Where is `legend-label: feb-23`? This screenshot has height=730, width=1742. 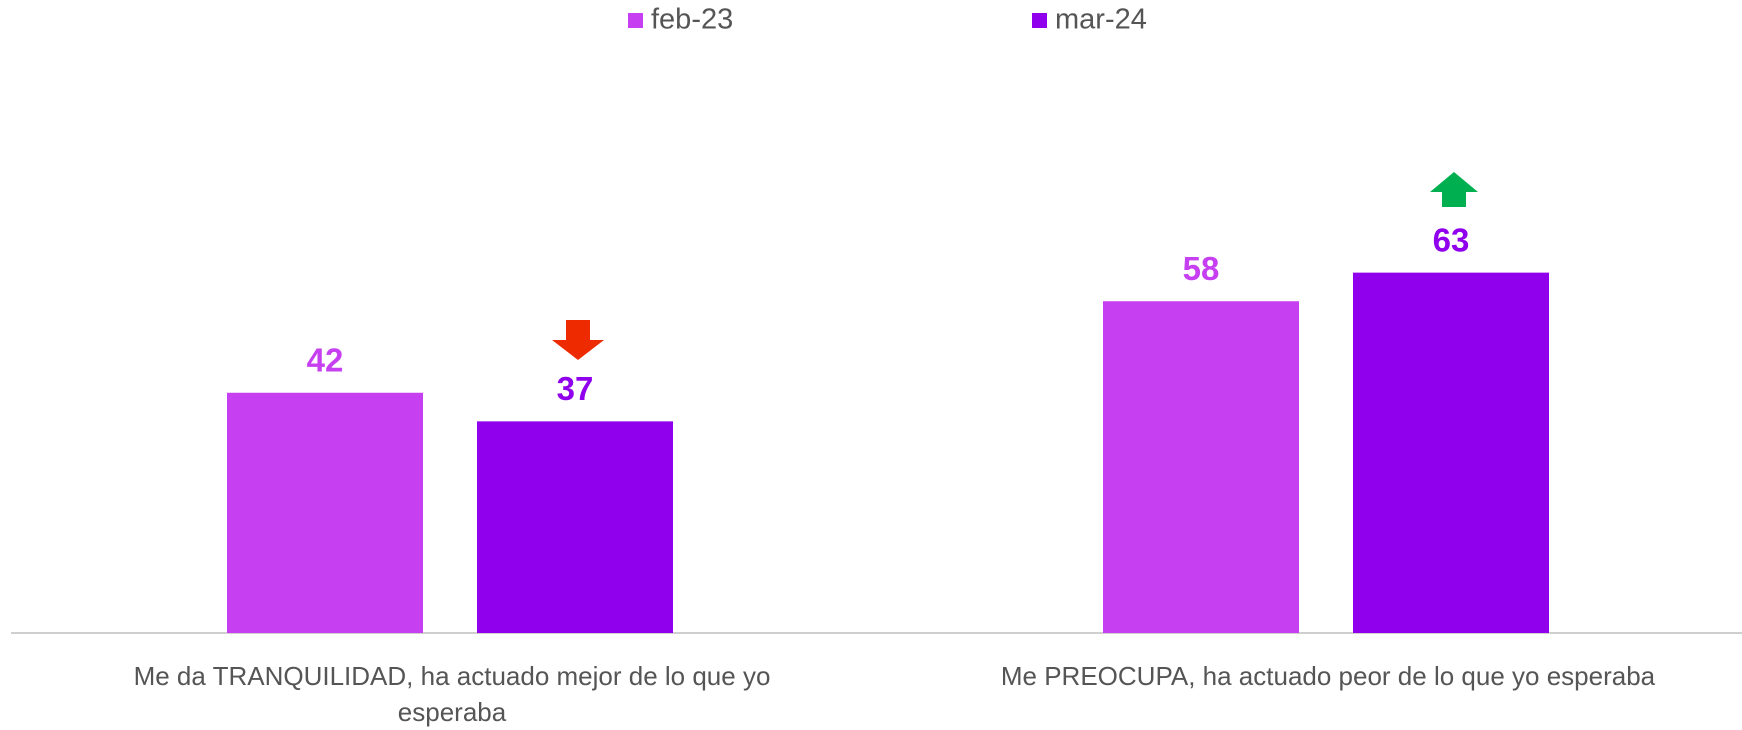 legend-label: feb-23 is located at coordinates (692, 20).